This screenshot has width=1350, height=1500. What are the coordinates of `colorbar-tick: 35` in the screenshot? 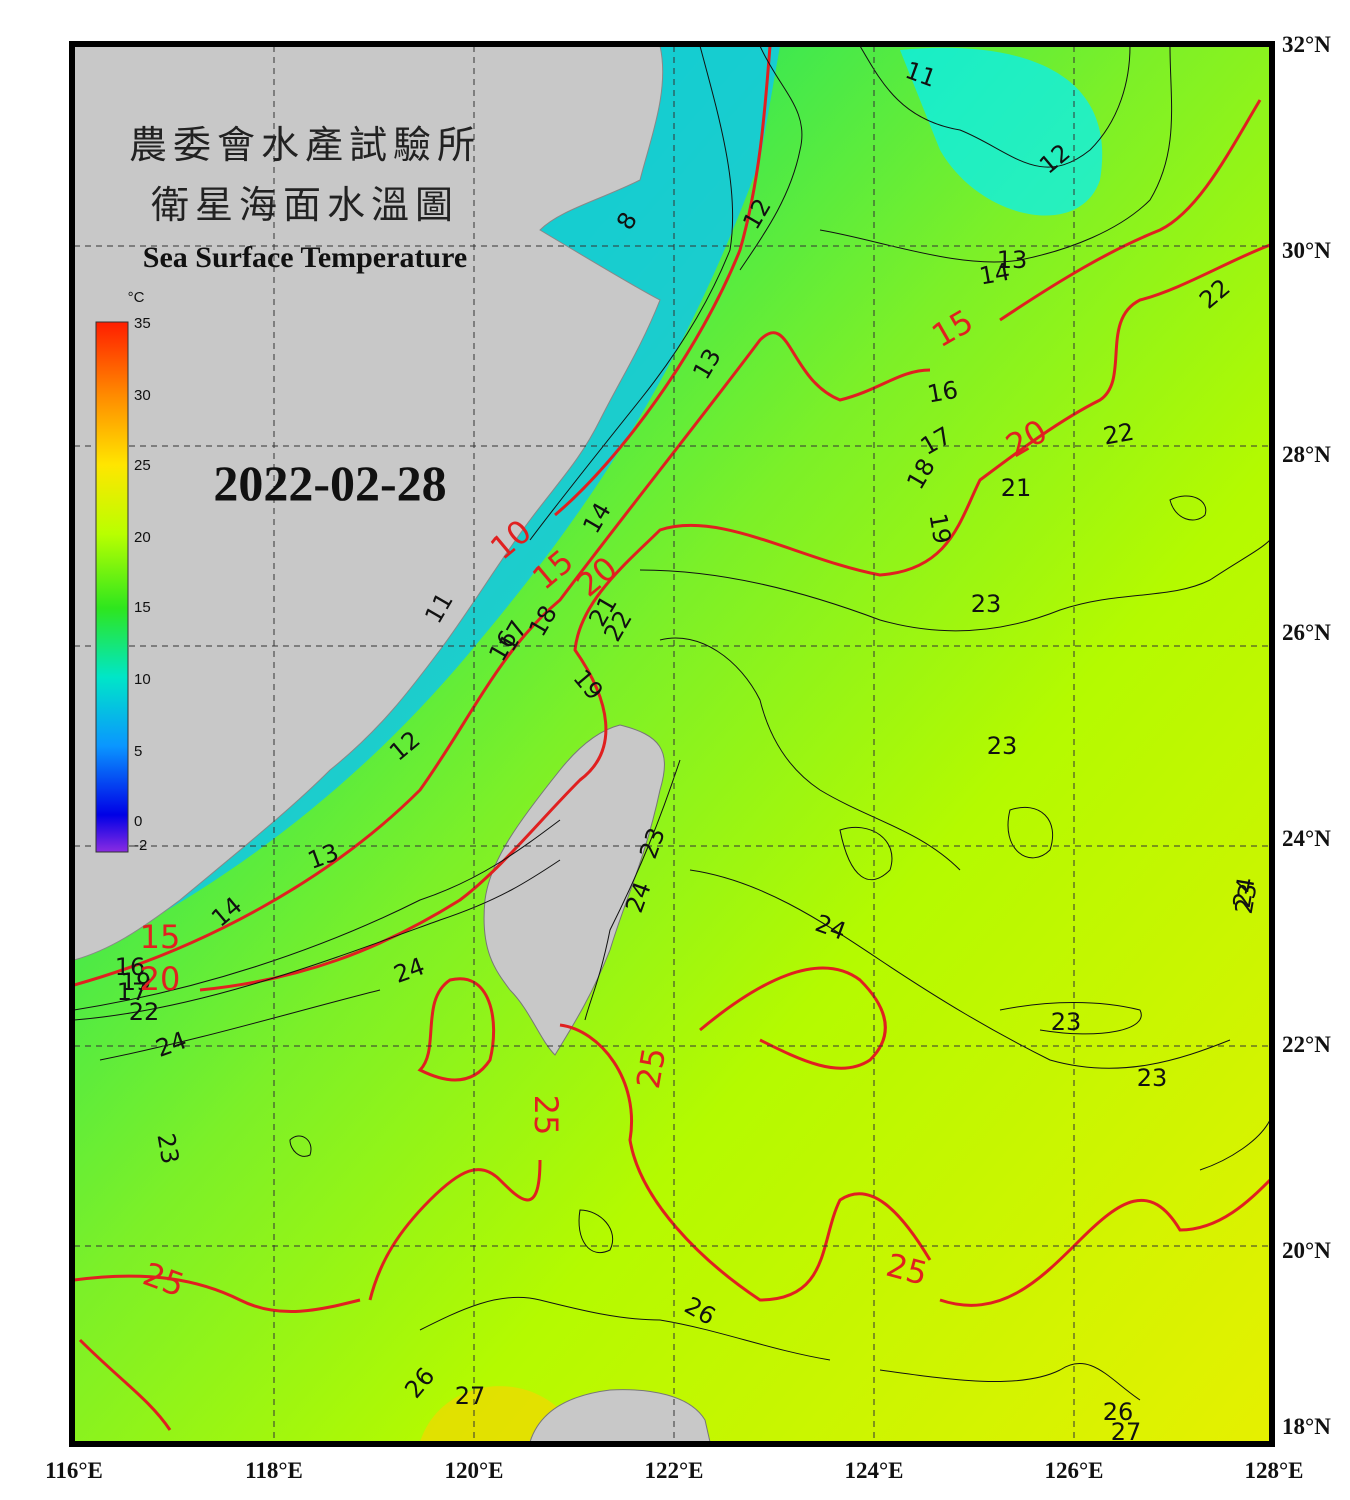 It's located at (142, 323).